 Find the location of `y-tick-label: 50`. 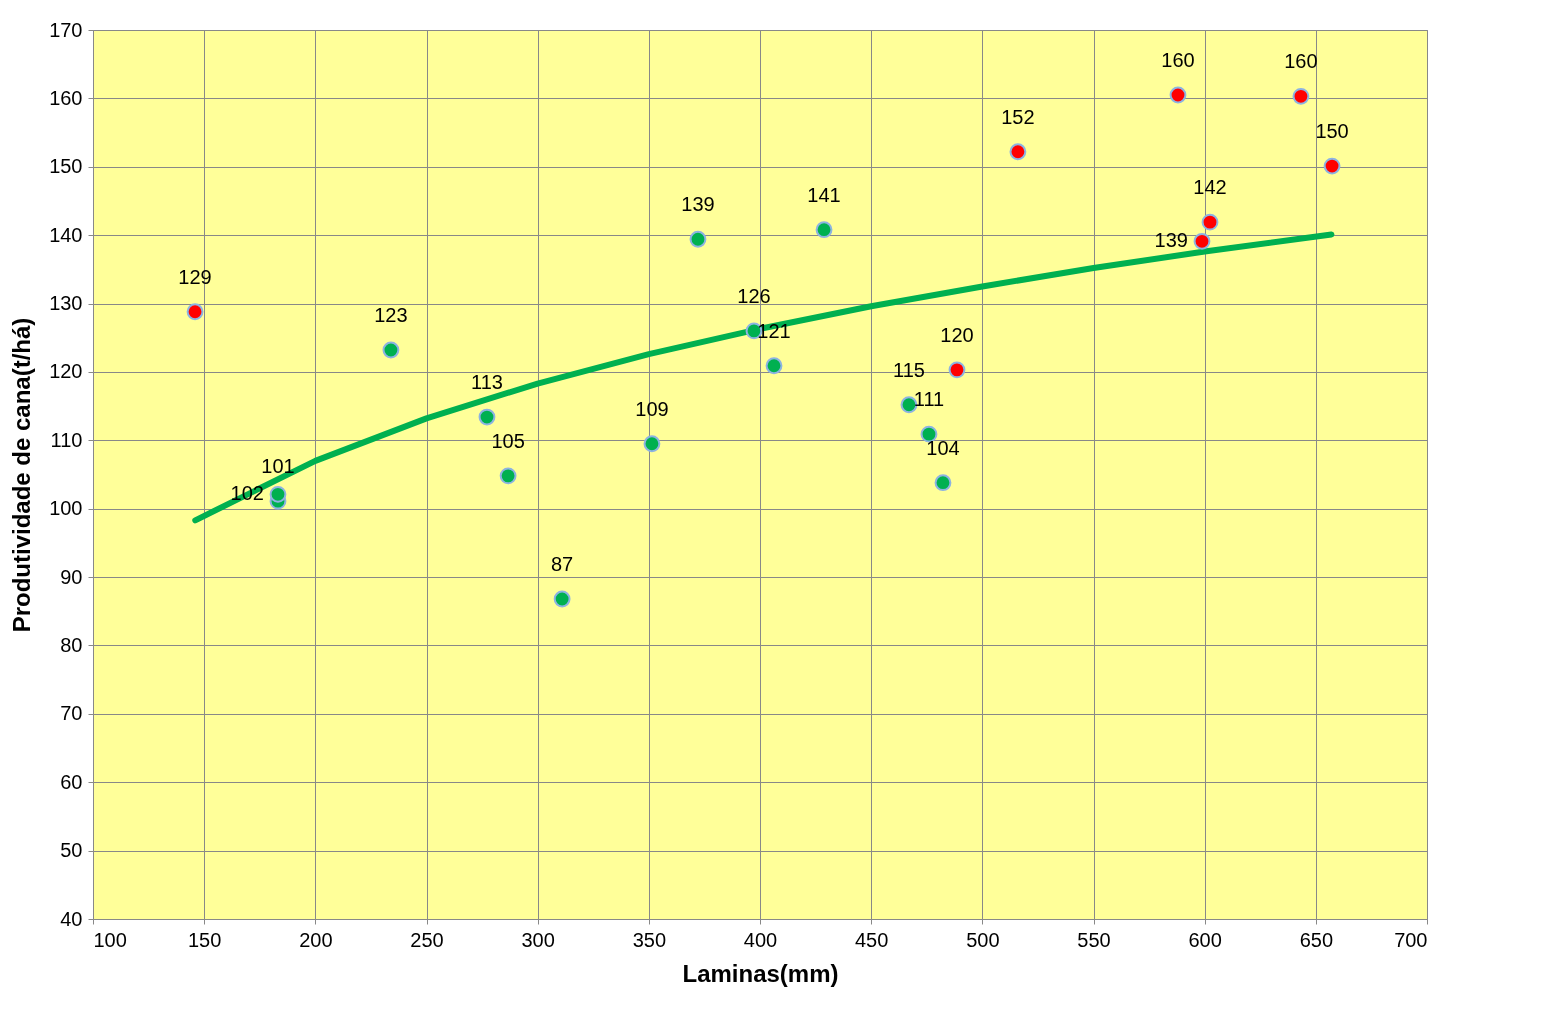

y-tick-label: 50 is located at coordinates (71, 850).